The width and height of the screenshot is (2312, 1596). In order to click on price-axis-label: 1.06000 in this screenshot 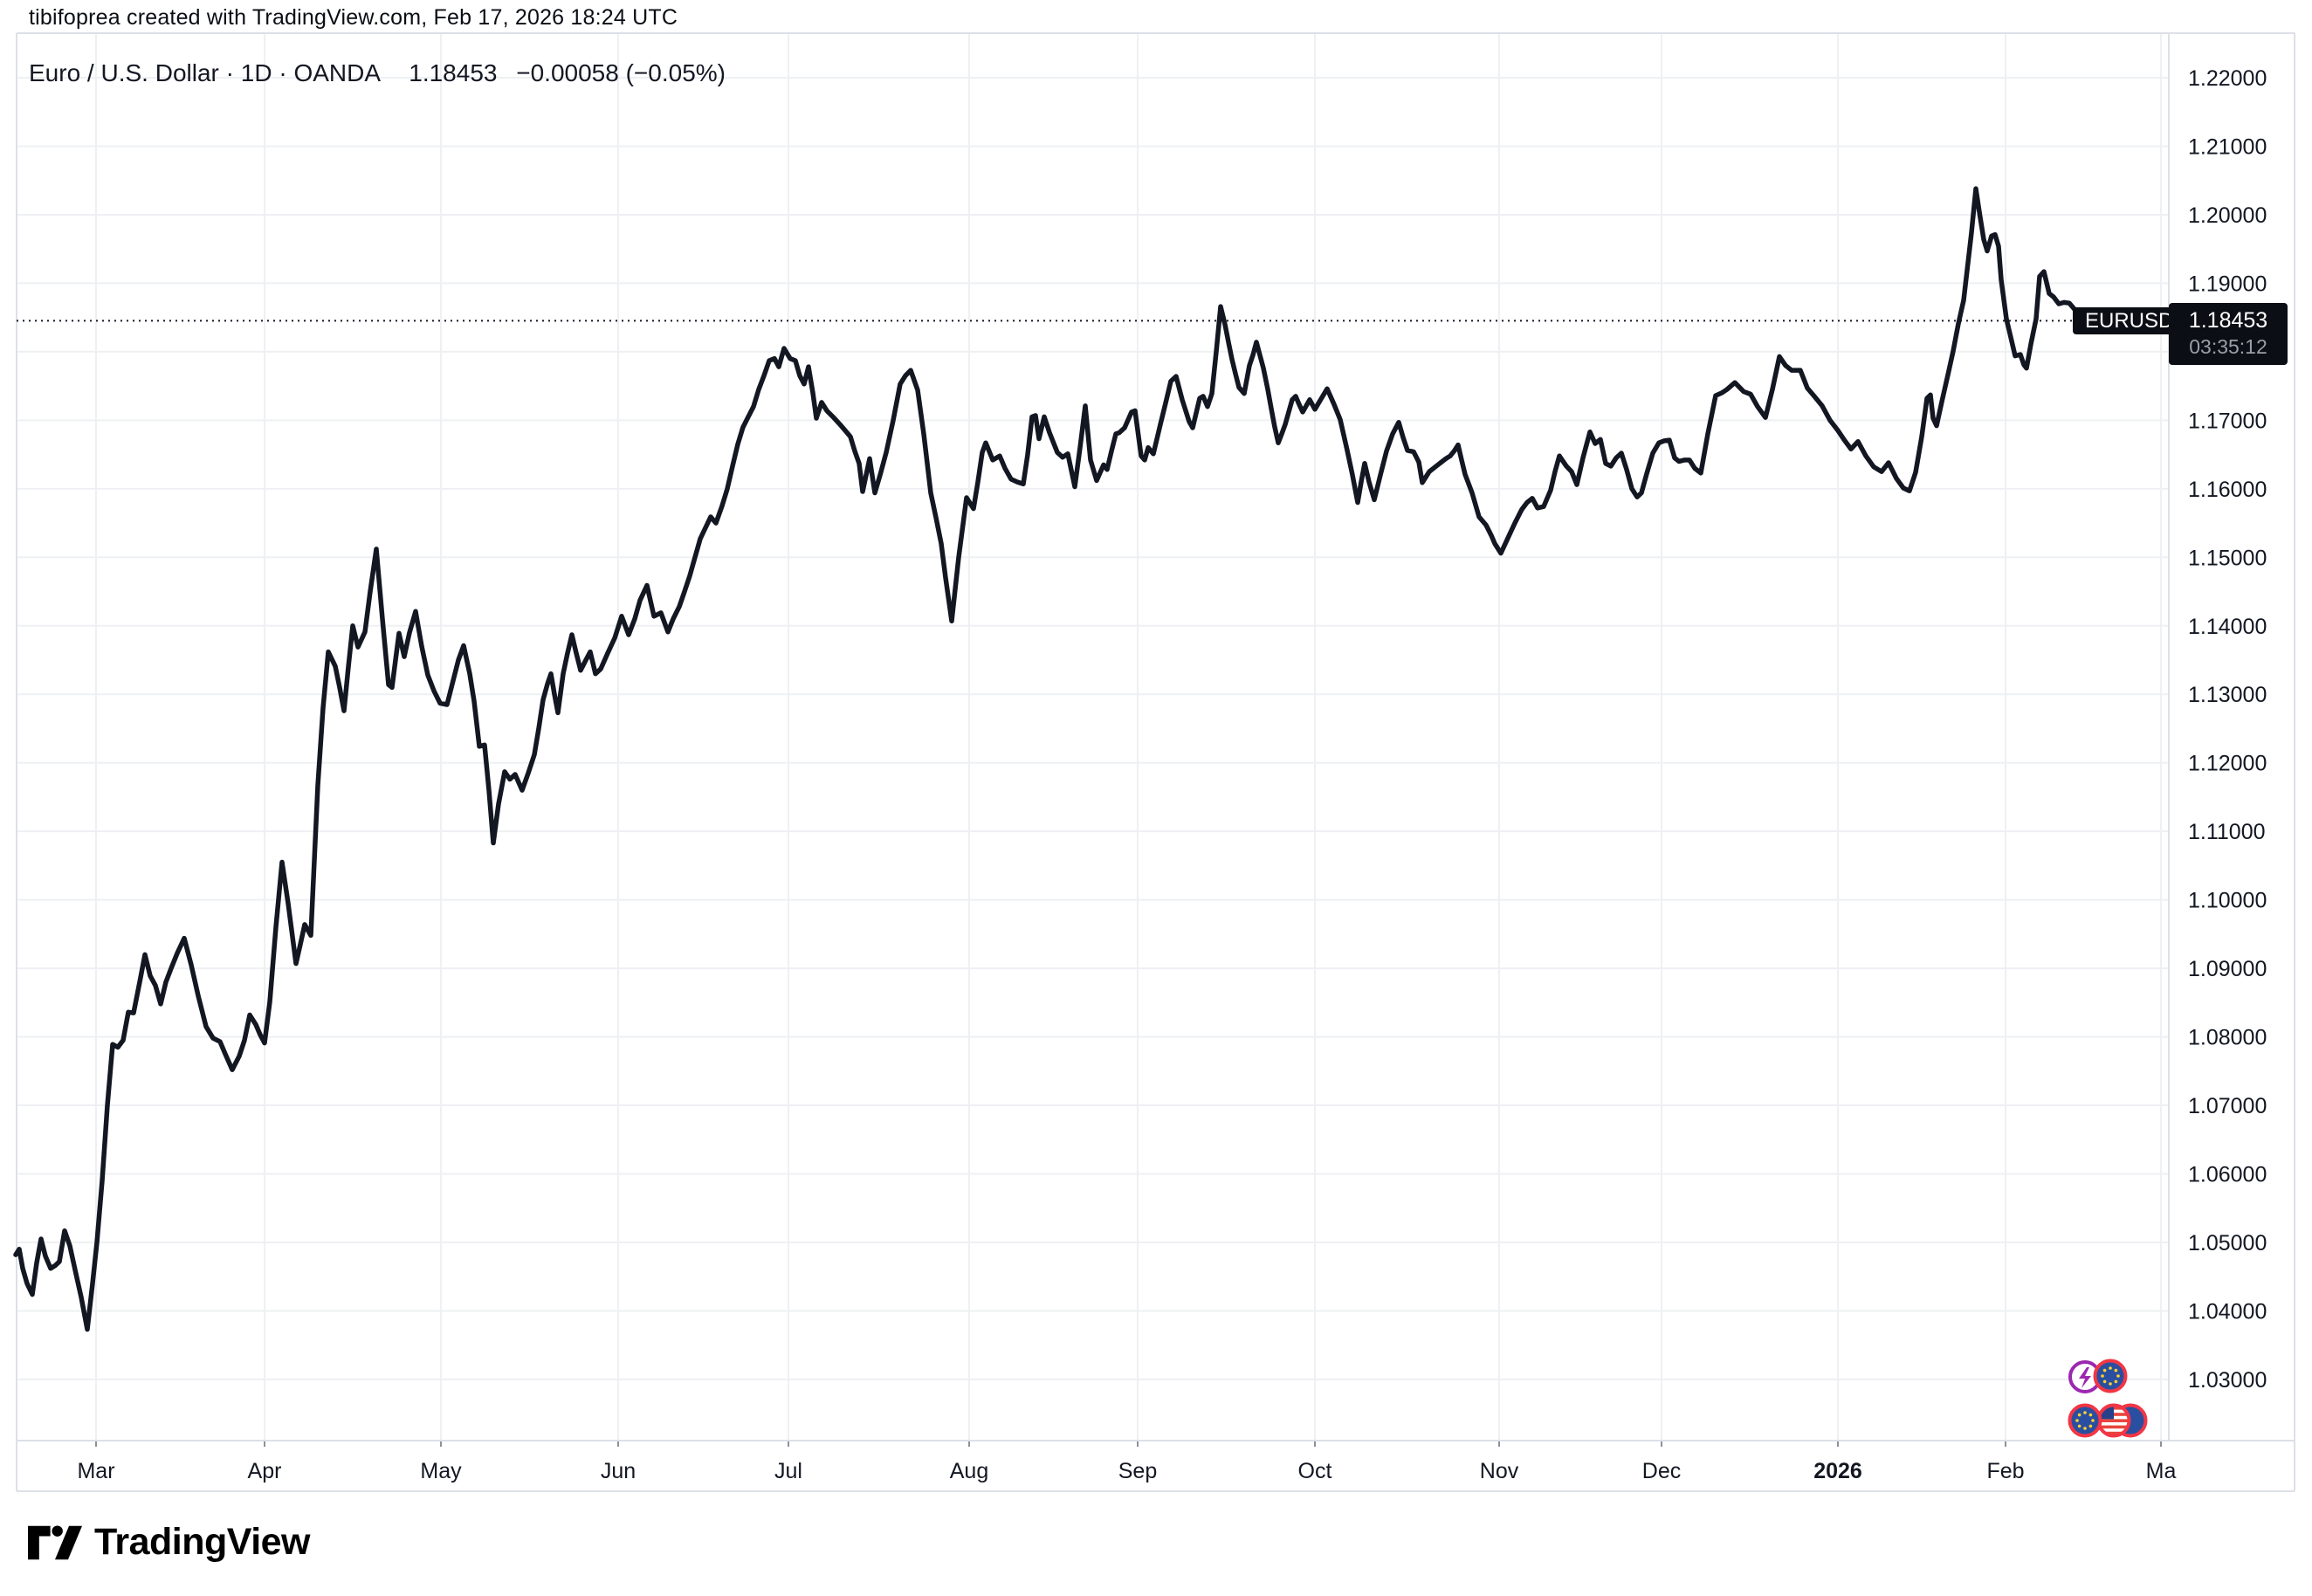, I will do `click(2227, 1175)`.